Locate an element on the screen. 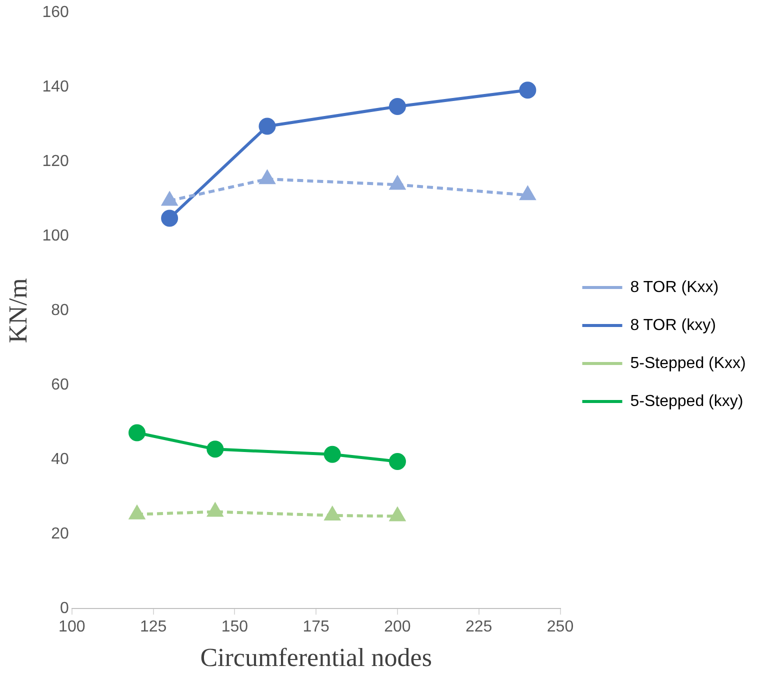 The image size is (757, 679). y-axis-title: KN/m is located at coordinates (17, 311).